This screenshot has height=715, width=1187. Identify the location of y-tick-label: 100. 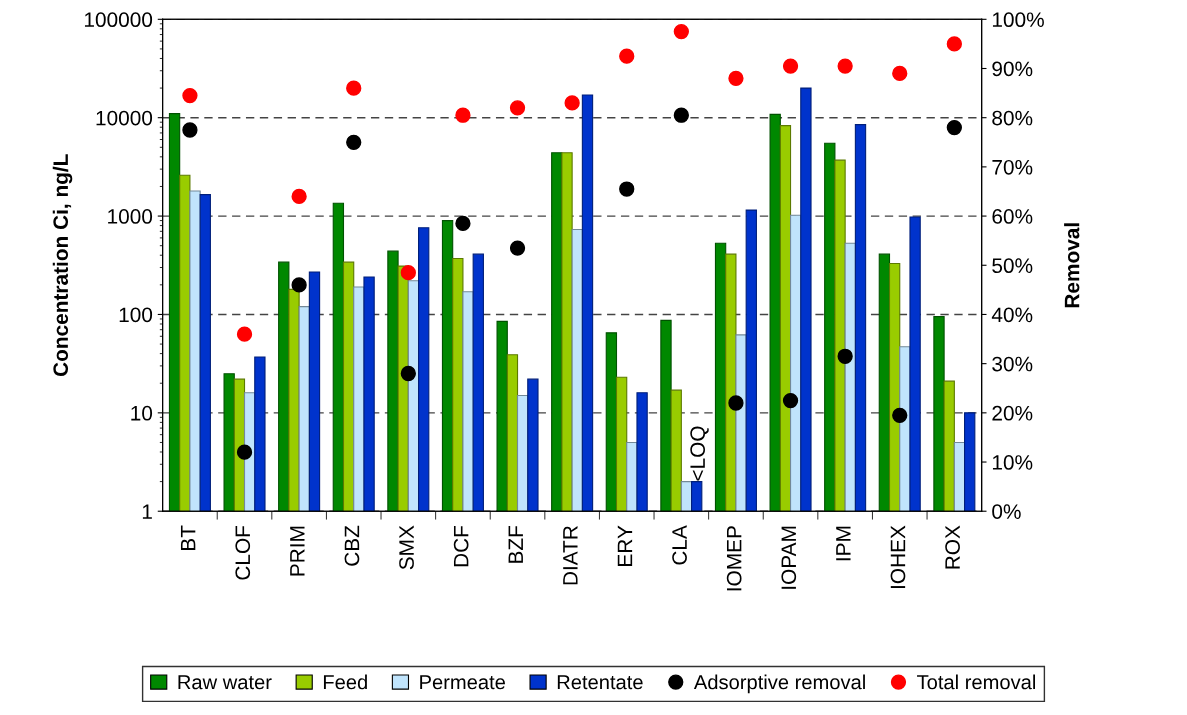
(136, 315).